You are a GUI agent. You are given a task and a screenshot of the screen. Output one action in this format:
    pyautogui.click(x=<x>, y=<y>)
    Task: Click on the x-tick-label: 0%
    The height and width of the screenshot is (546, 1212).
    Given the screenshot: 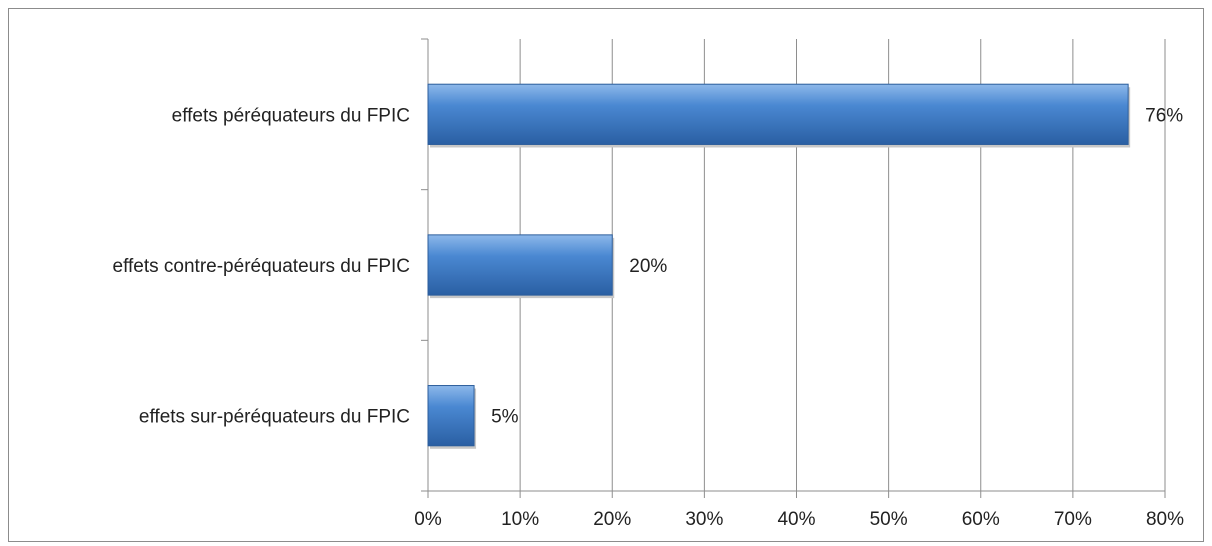 What is the action you would take?
    pyautogui.click(x=428, y=519)
    